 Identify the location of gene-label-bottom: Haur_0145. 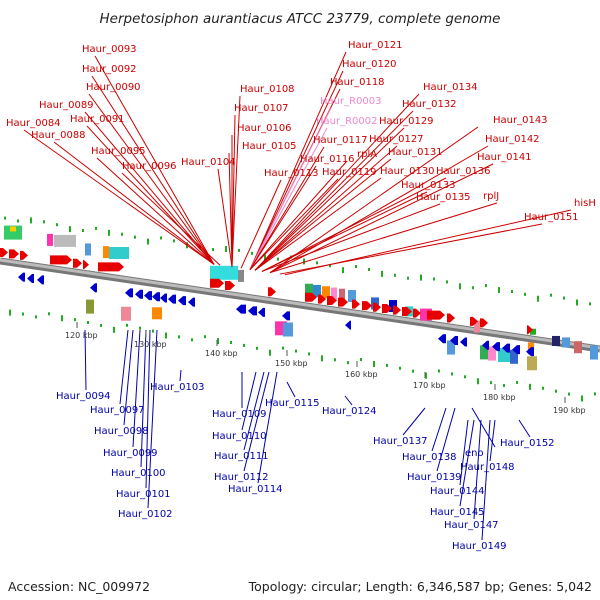
(457, 512).